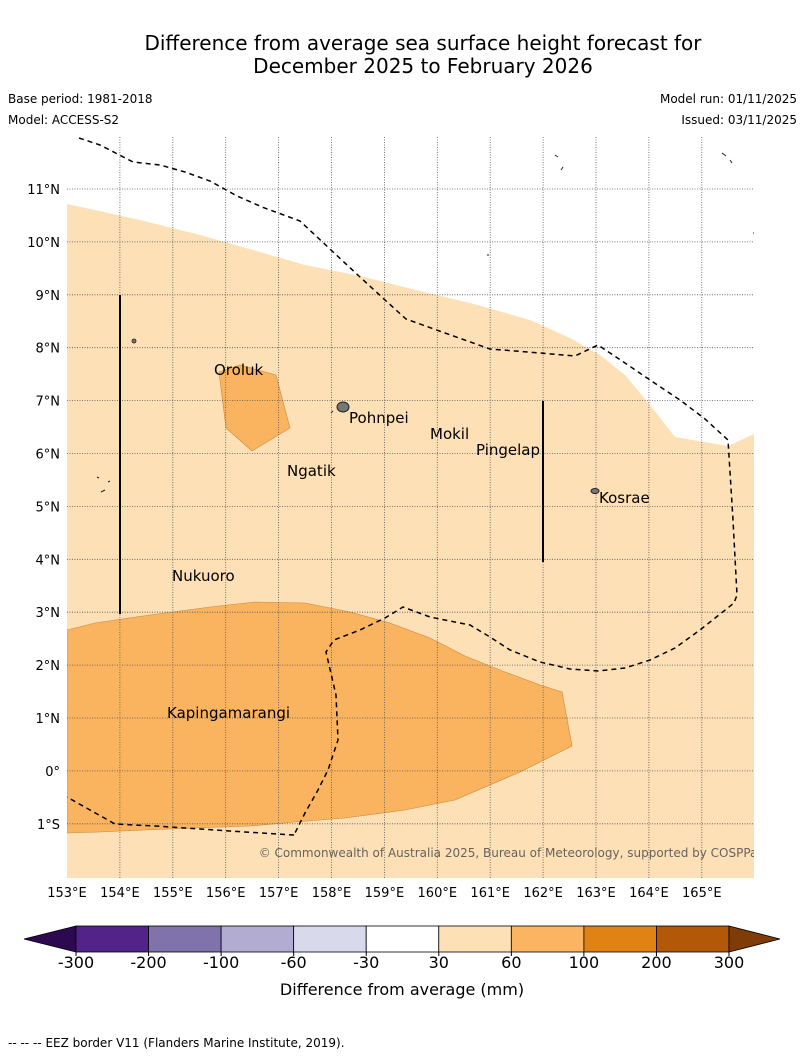 The width and height of the screenshot is (804, 1058). Describe the element at coordinates (279, 893) in the screenshot. I see `lon-tick-label: 157°E` at that location.